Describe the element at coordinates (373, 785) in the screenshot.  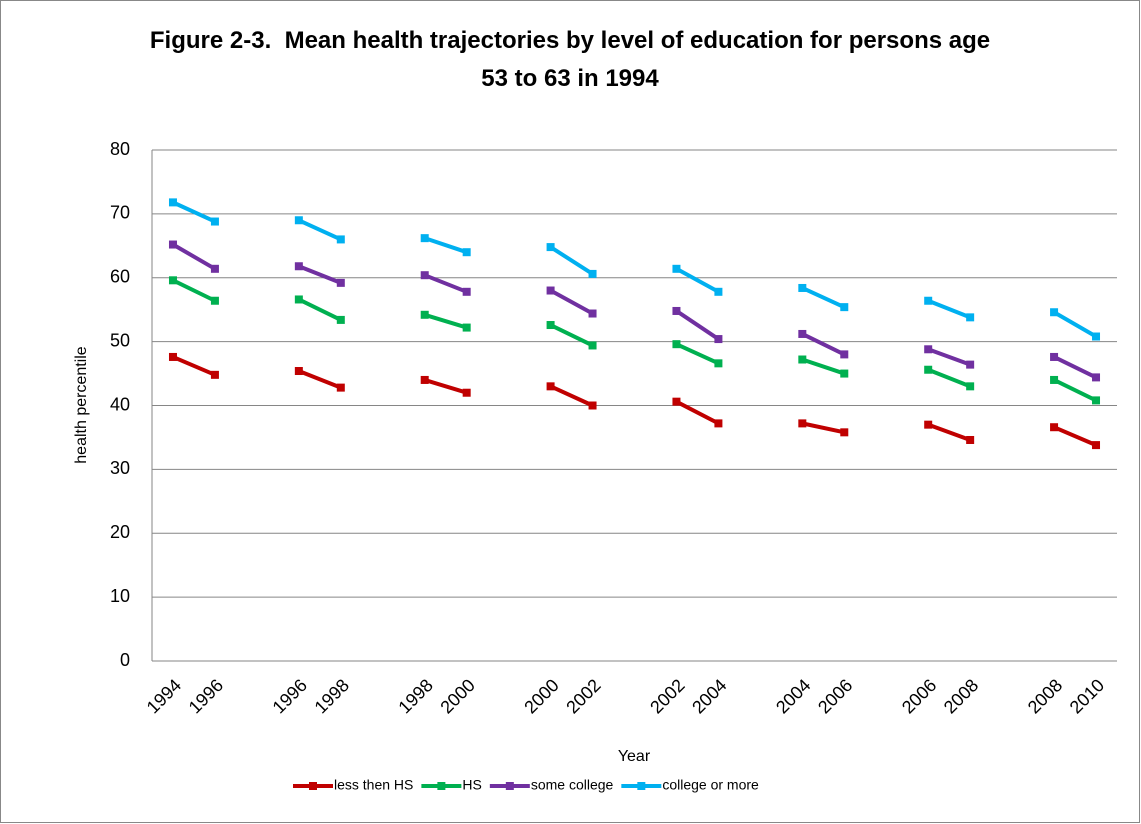
I see `legend-label: less then HS` at that location.